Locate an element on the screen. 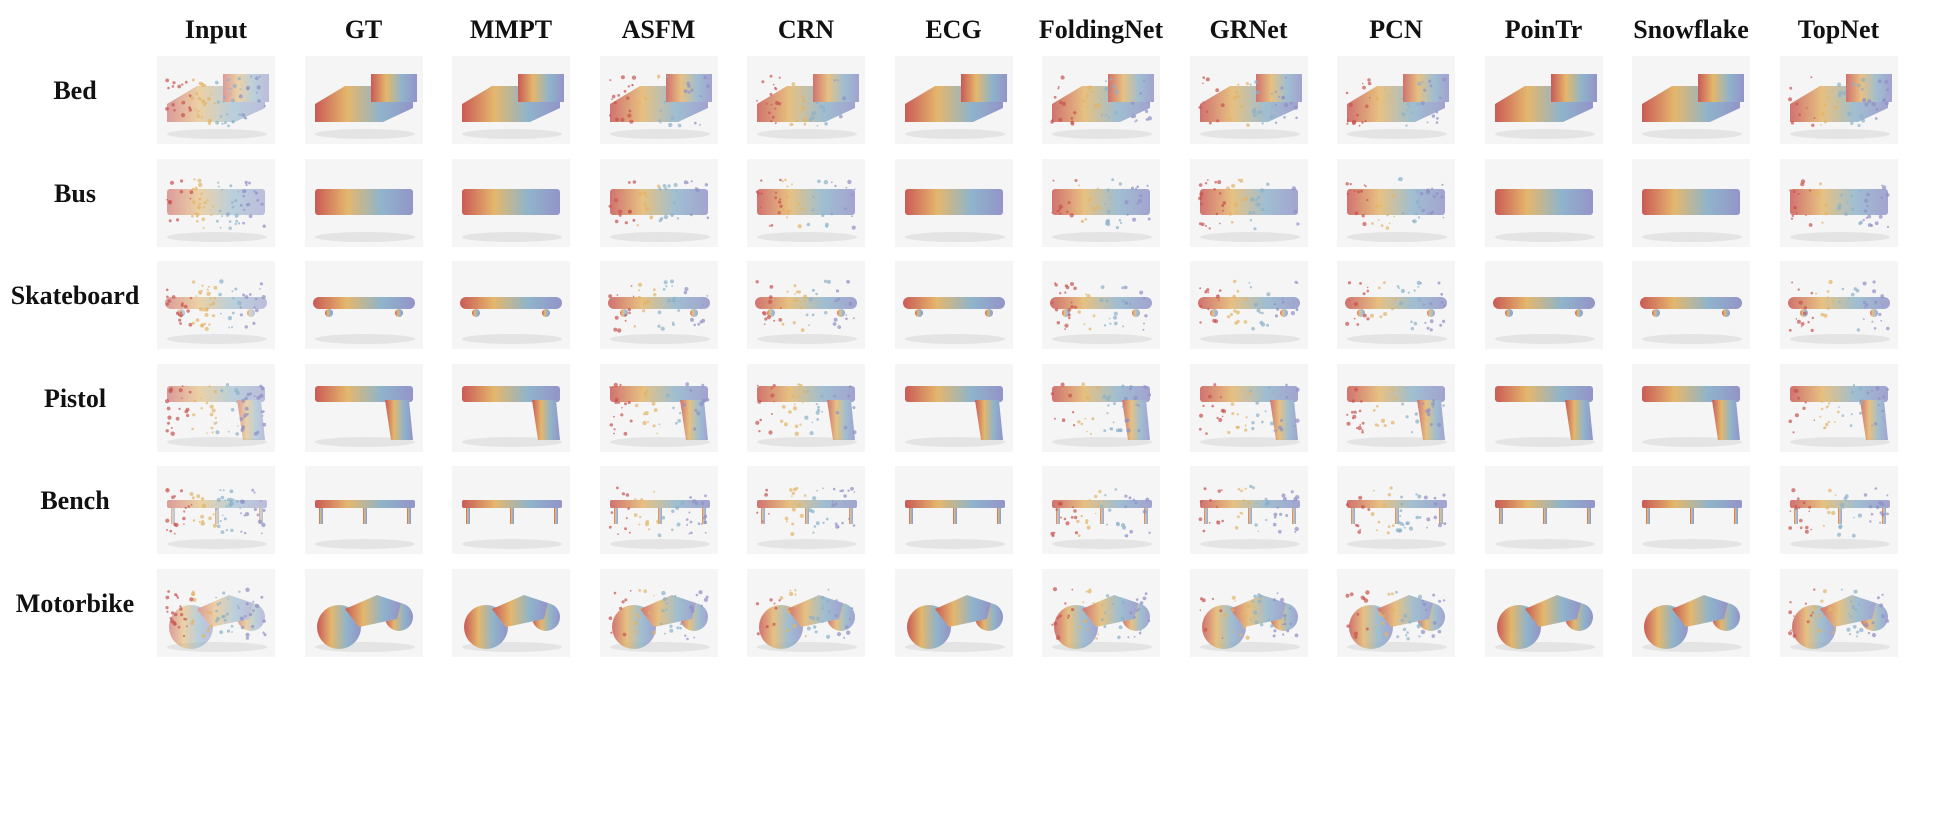  result-bed-grnet is located at coordinates (1248, 100).